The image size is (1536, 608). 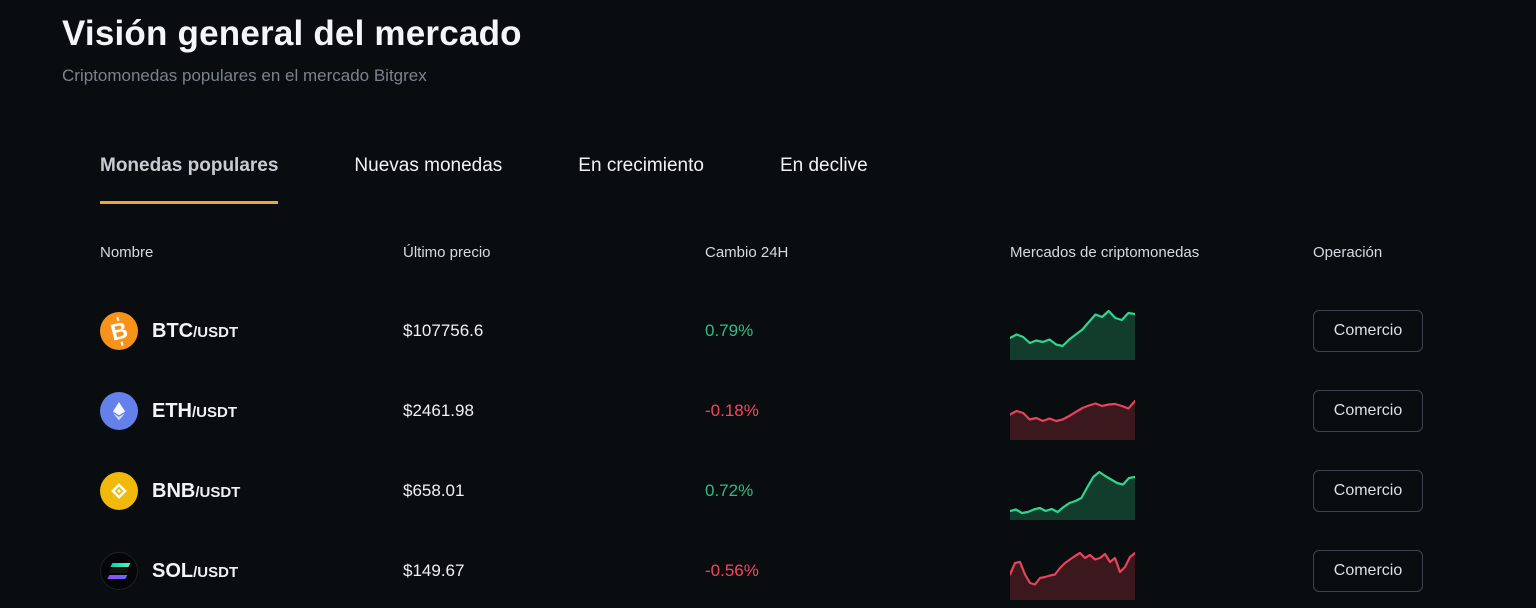 What do you see at coordinates (292, 33) in the screenshot?
I see `page-title: Visión general del mercado` at bounding box center [292, 33].